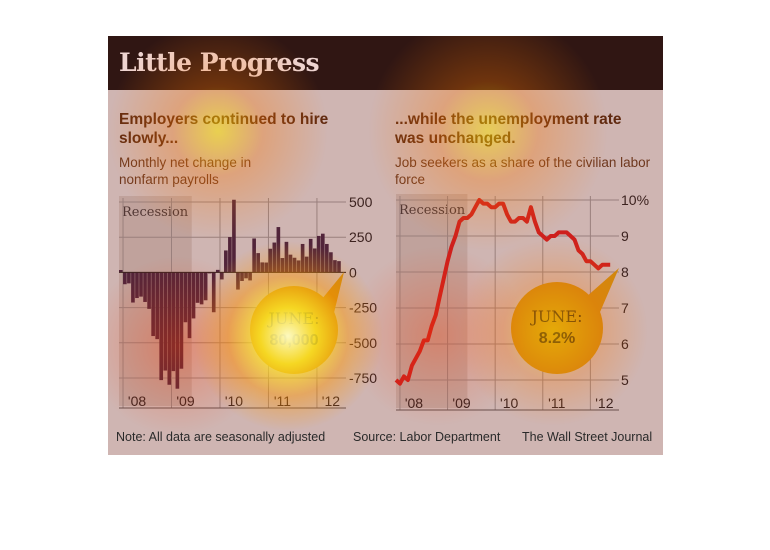 The height and width of the screenshot is (550, 770). What do you see at coordinates (363, 378) in the screenshot?
I see `y-tick-label: -750` at bounding box center [363, 378].